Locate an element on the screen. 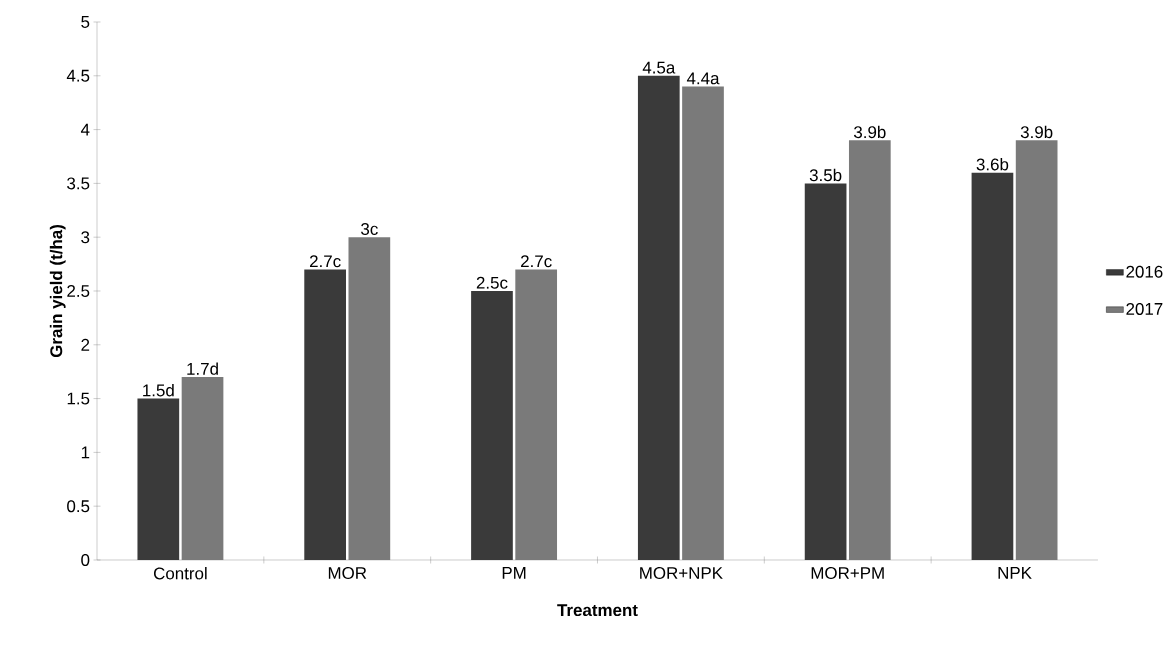  data-label: 1.7d is located at coordinates (202, 368).